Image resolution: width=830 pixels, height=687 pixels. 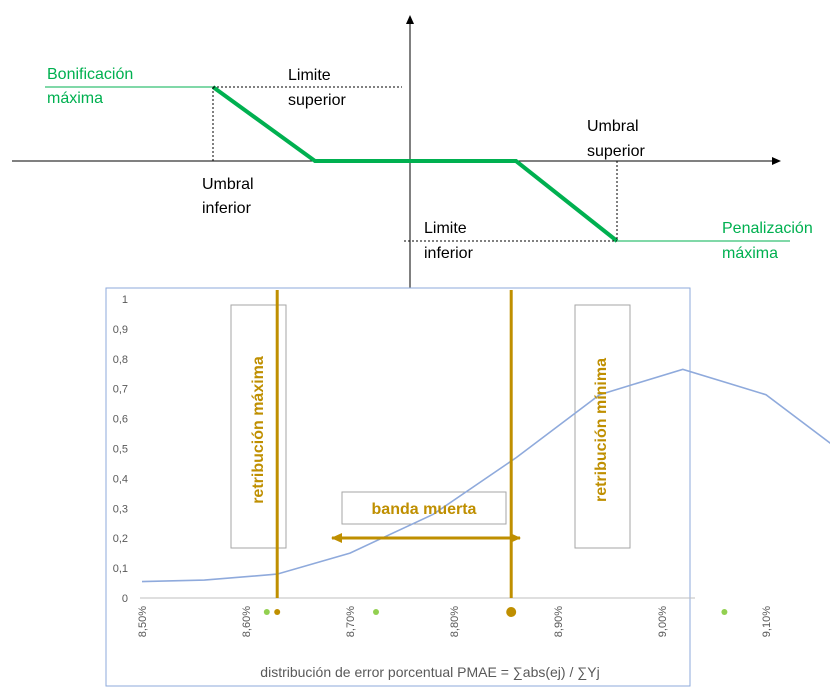 I want to click on lower-threshold-label-2: inferior, so click(x=227, y=208).